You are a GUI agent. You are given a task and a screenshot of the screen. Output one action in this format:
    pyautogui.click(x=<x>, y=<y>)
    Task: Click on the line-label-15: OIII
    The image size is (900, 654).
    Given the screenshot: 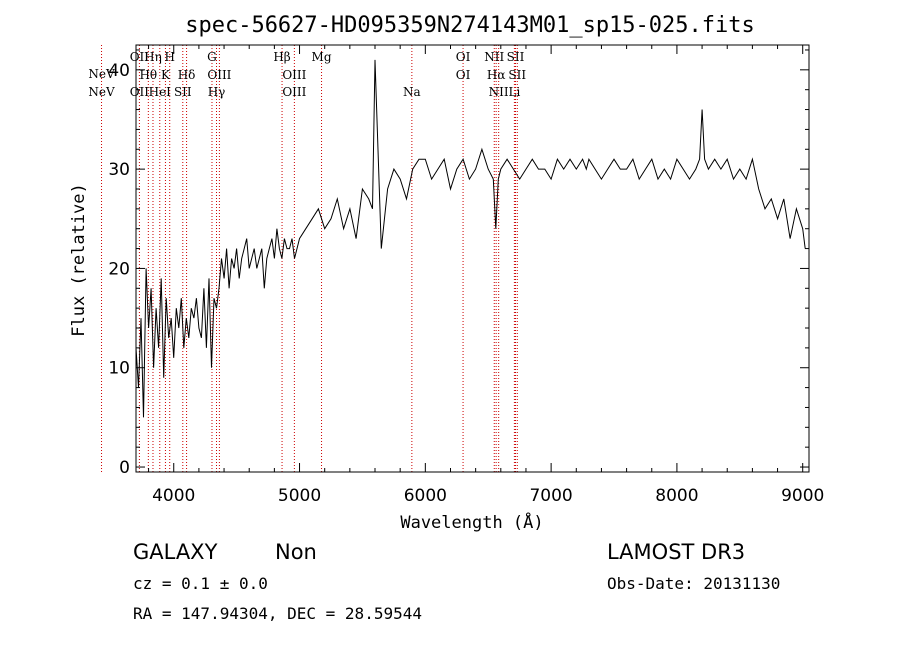 What is the action you would take?
    pyautogui.click(x=294, y=75)
    